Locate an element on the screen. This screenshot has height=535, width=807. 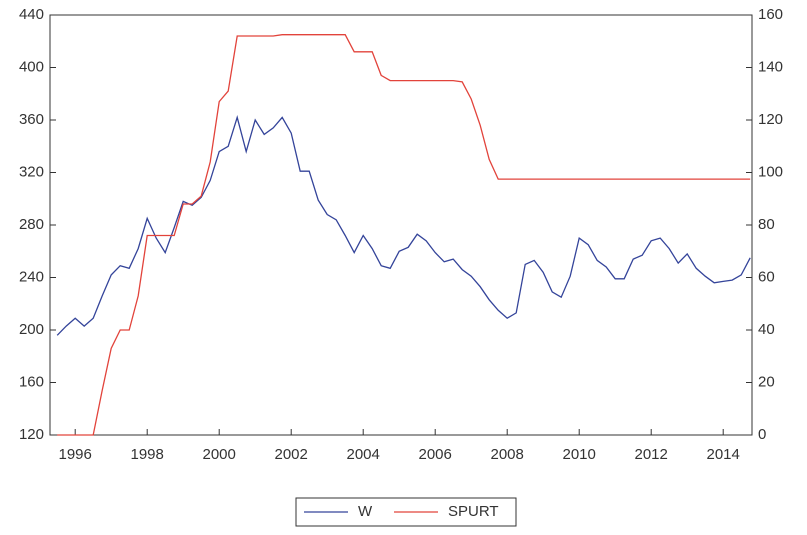
y2-tick-label: 20 is located at coordinates (766, 381).